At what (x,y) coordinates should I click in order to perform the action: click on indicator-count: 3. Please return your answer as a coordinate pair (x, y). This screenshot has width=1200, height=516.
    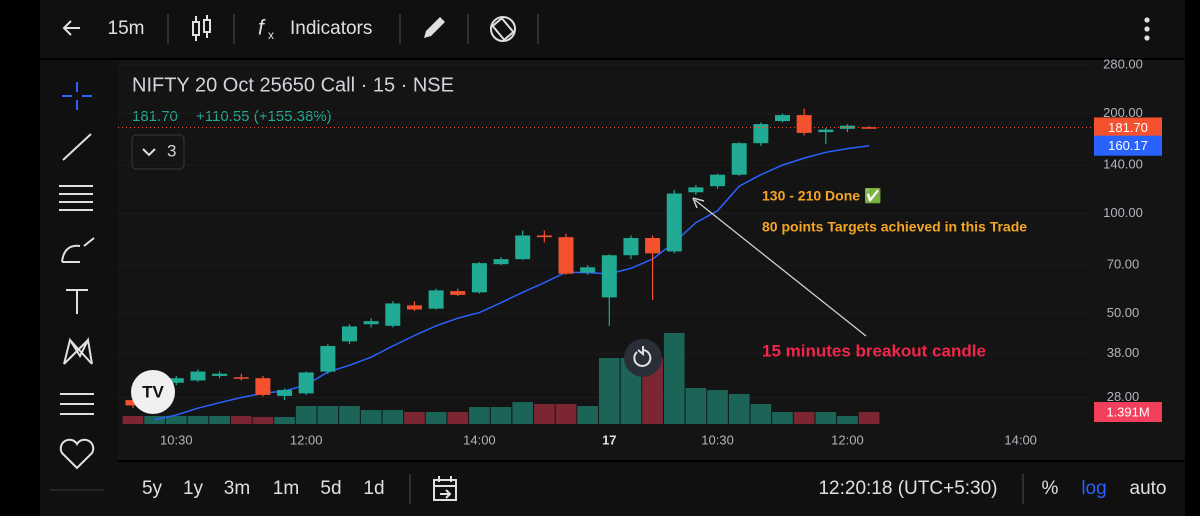
    Looking at the image, I should click on (171, 150).